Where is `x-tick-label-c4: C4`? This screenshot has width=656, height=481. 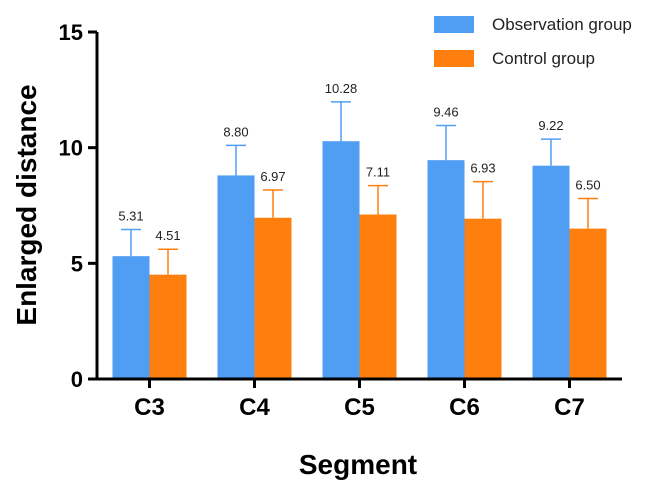 x-tick-label-c4: C4 is located at coordinates (254, 407).